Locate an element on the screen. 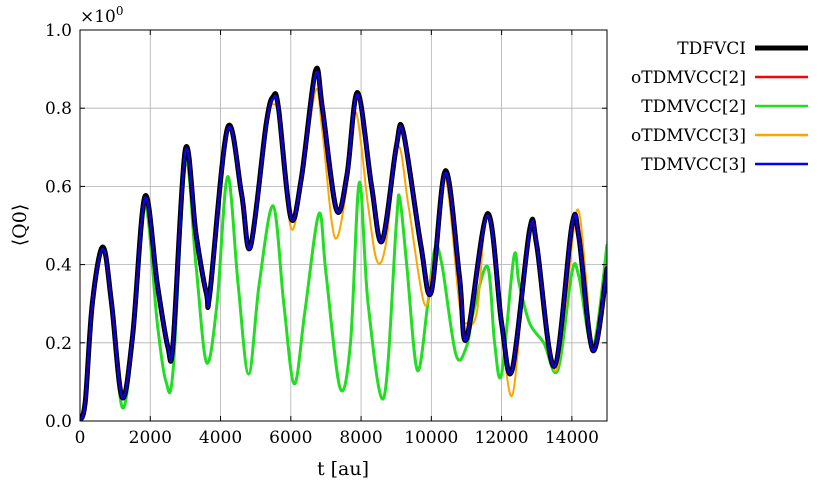 This screenshot has height=485, width=830. legend-label: oTDMVCC[2] is located at coordinates (688, 78).